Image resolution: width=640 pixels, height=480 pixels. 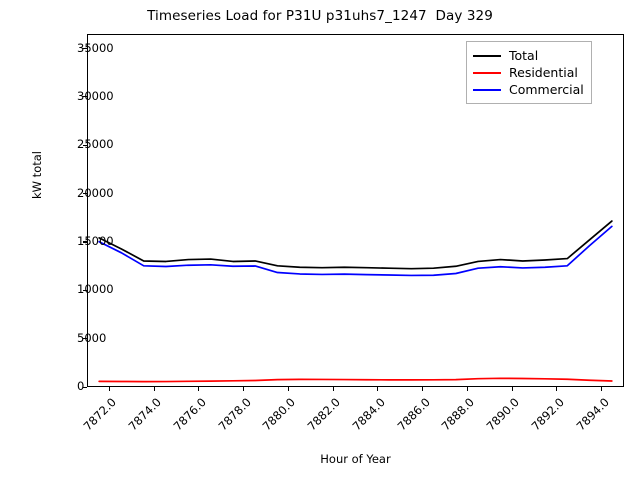 I want to click on x-axis-label: Hour of Year, so click(x=355, y=459).